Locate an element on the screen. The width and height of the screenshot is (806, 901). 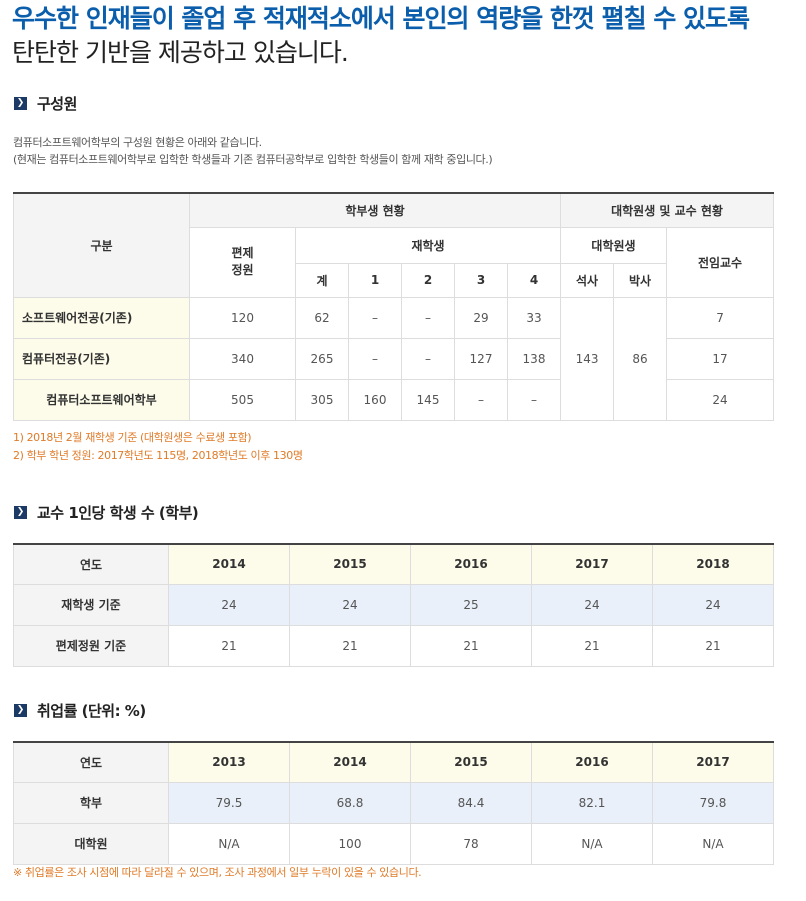
header-year-3: 3 is located at coordinates (481, 280).